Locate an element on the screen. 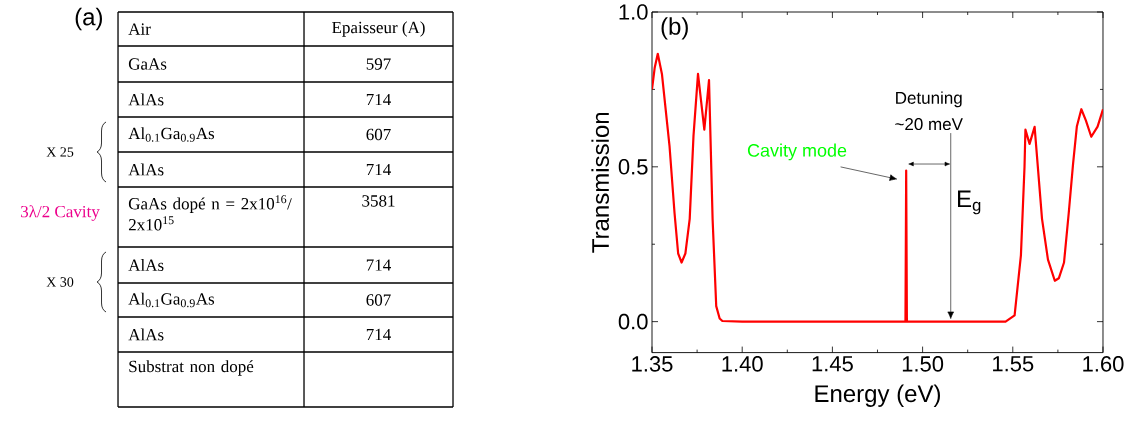  x-axis-title: Energy (eV) is located at coordinates (877, 395).